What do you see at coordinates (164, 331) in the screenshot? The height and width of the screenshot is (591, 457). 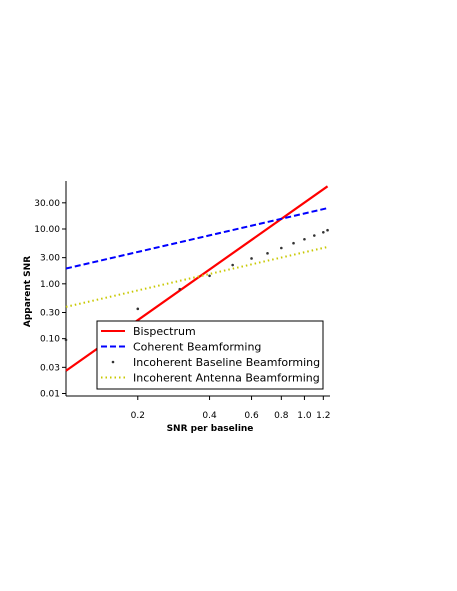 I see `legend-label-bispectrum: Bispectrum` at bounding box center [164, 331].